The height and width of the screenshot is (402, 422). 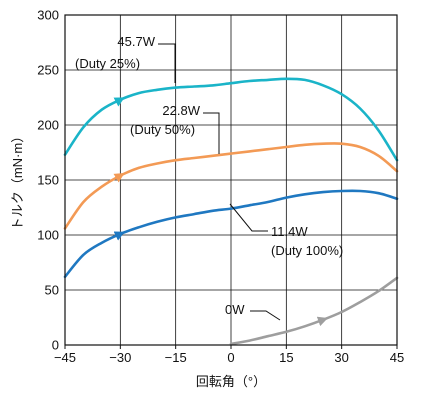 What do you see at coordinates (48, 15) in the screenshot?
I see `y-tick-label: 300` at bounding box center [48, 15].